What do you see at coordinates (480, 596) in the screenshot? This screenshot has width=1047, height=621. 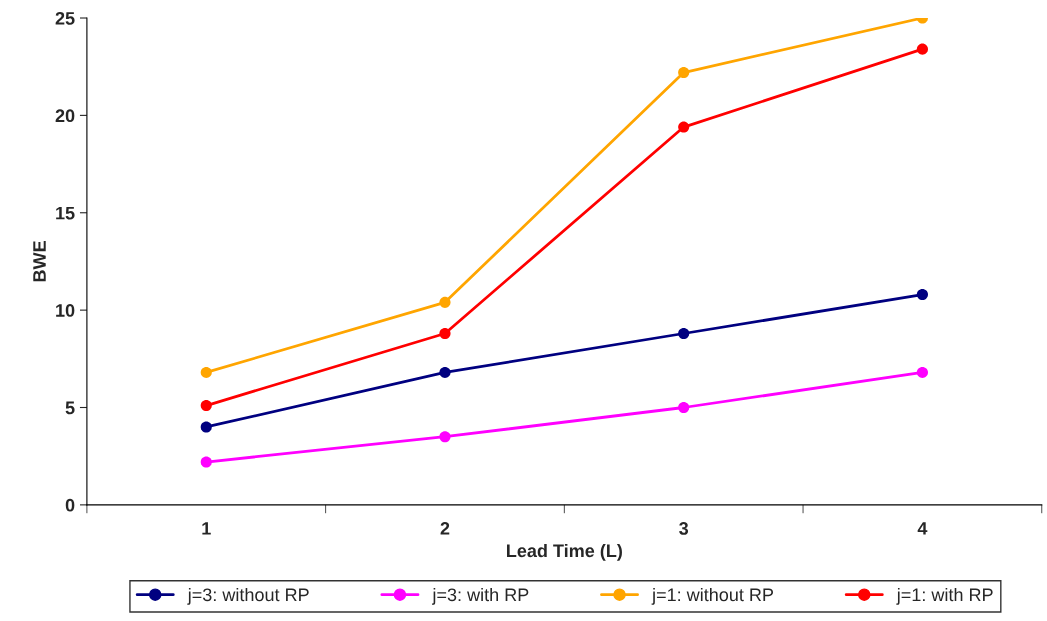 I see `legend-label: j=3: with RP` at bounding box center [480, 596].